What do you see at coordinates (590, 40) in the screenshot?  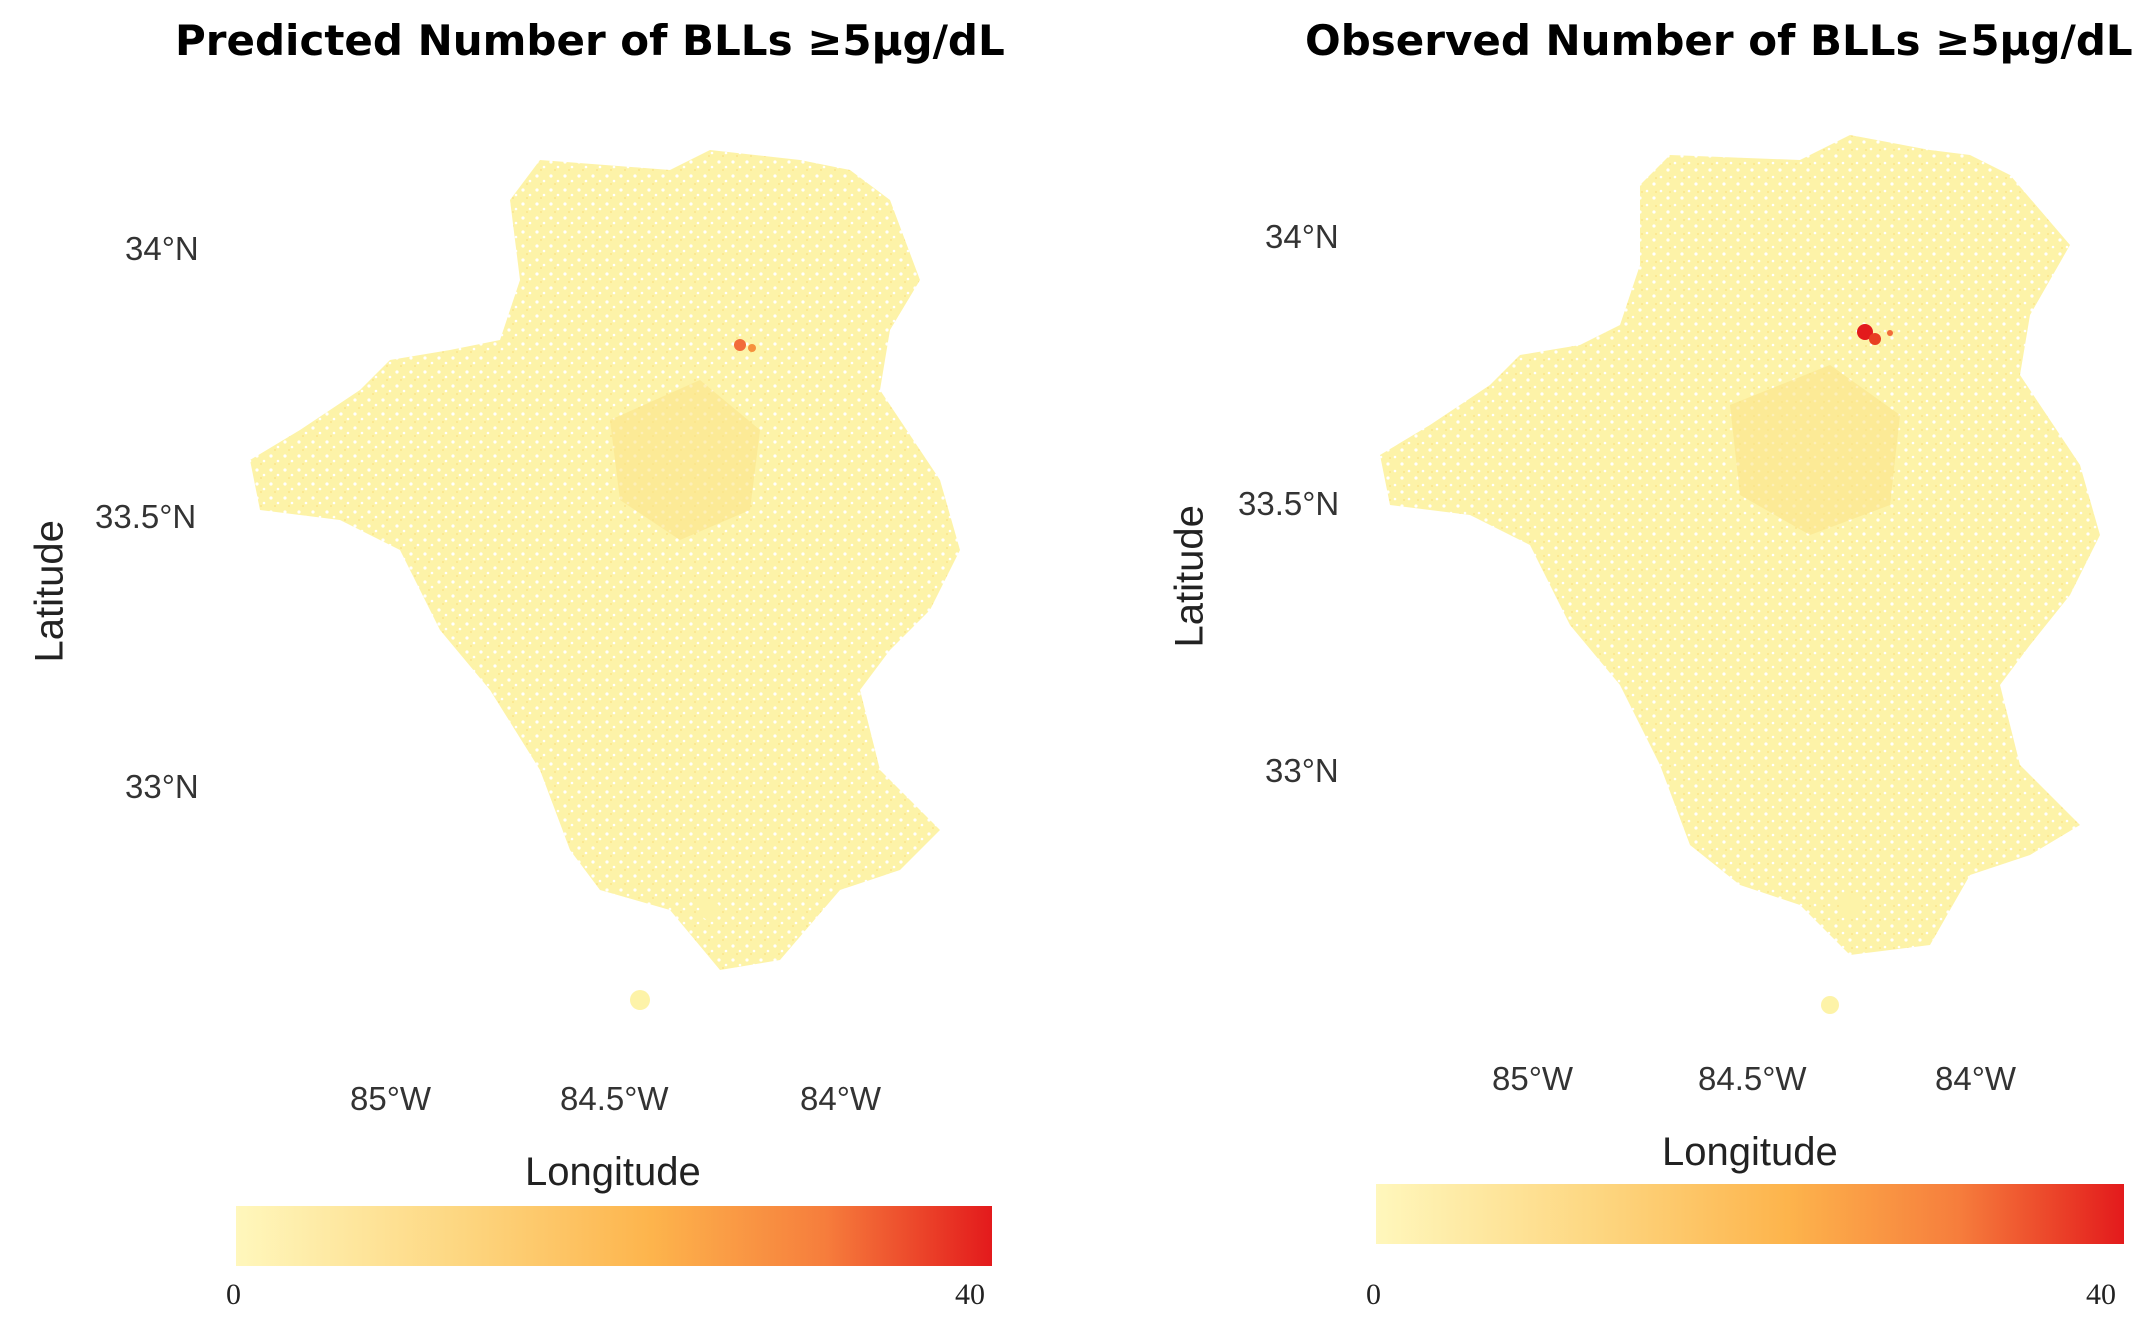 I see `map-title: Predicted Number of BLLs ≥5μg/dL` at bounding box center [590, 40].